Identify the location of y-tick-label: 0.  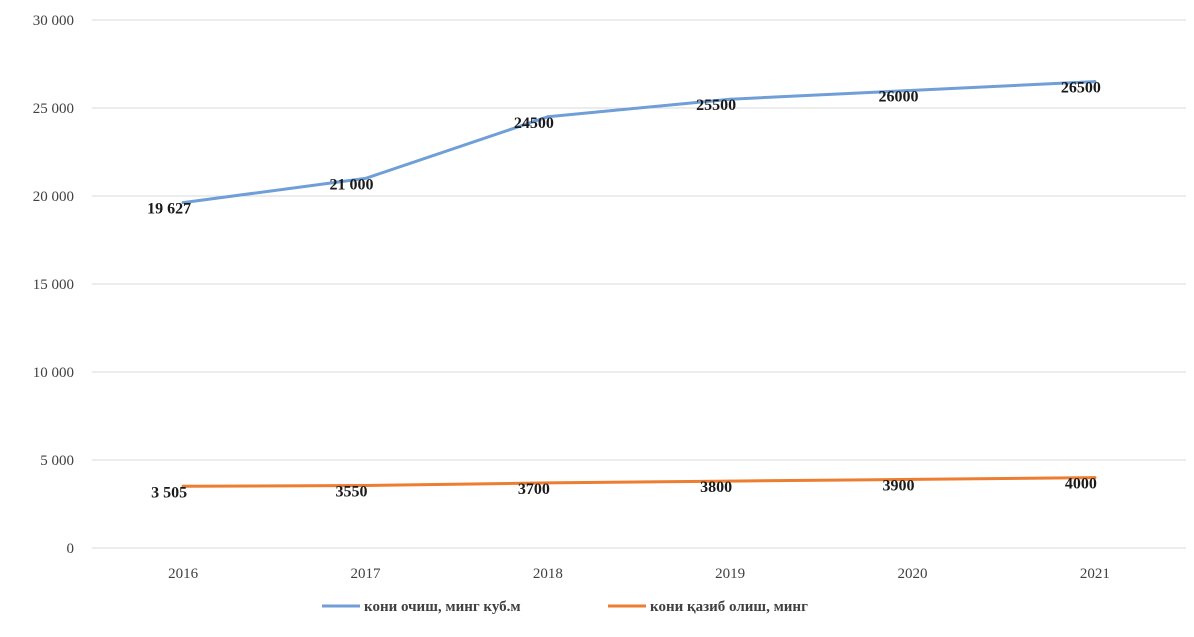
(71, 549).